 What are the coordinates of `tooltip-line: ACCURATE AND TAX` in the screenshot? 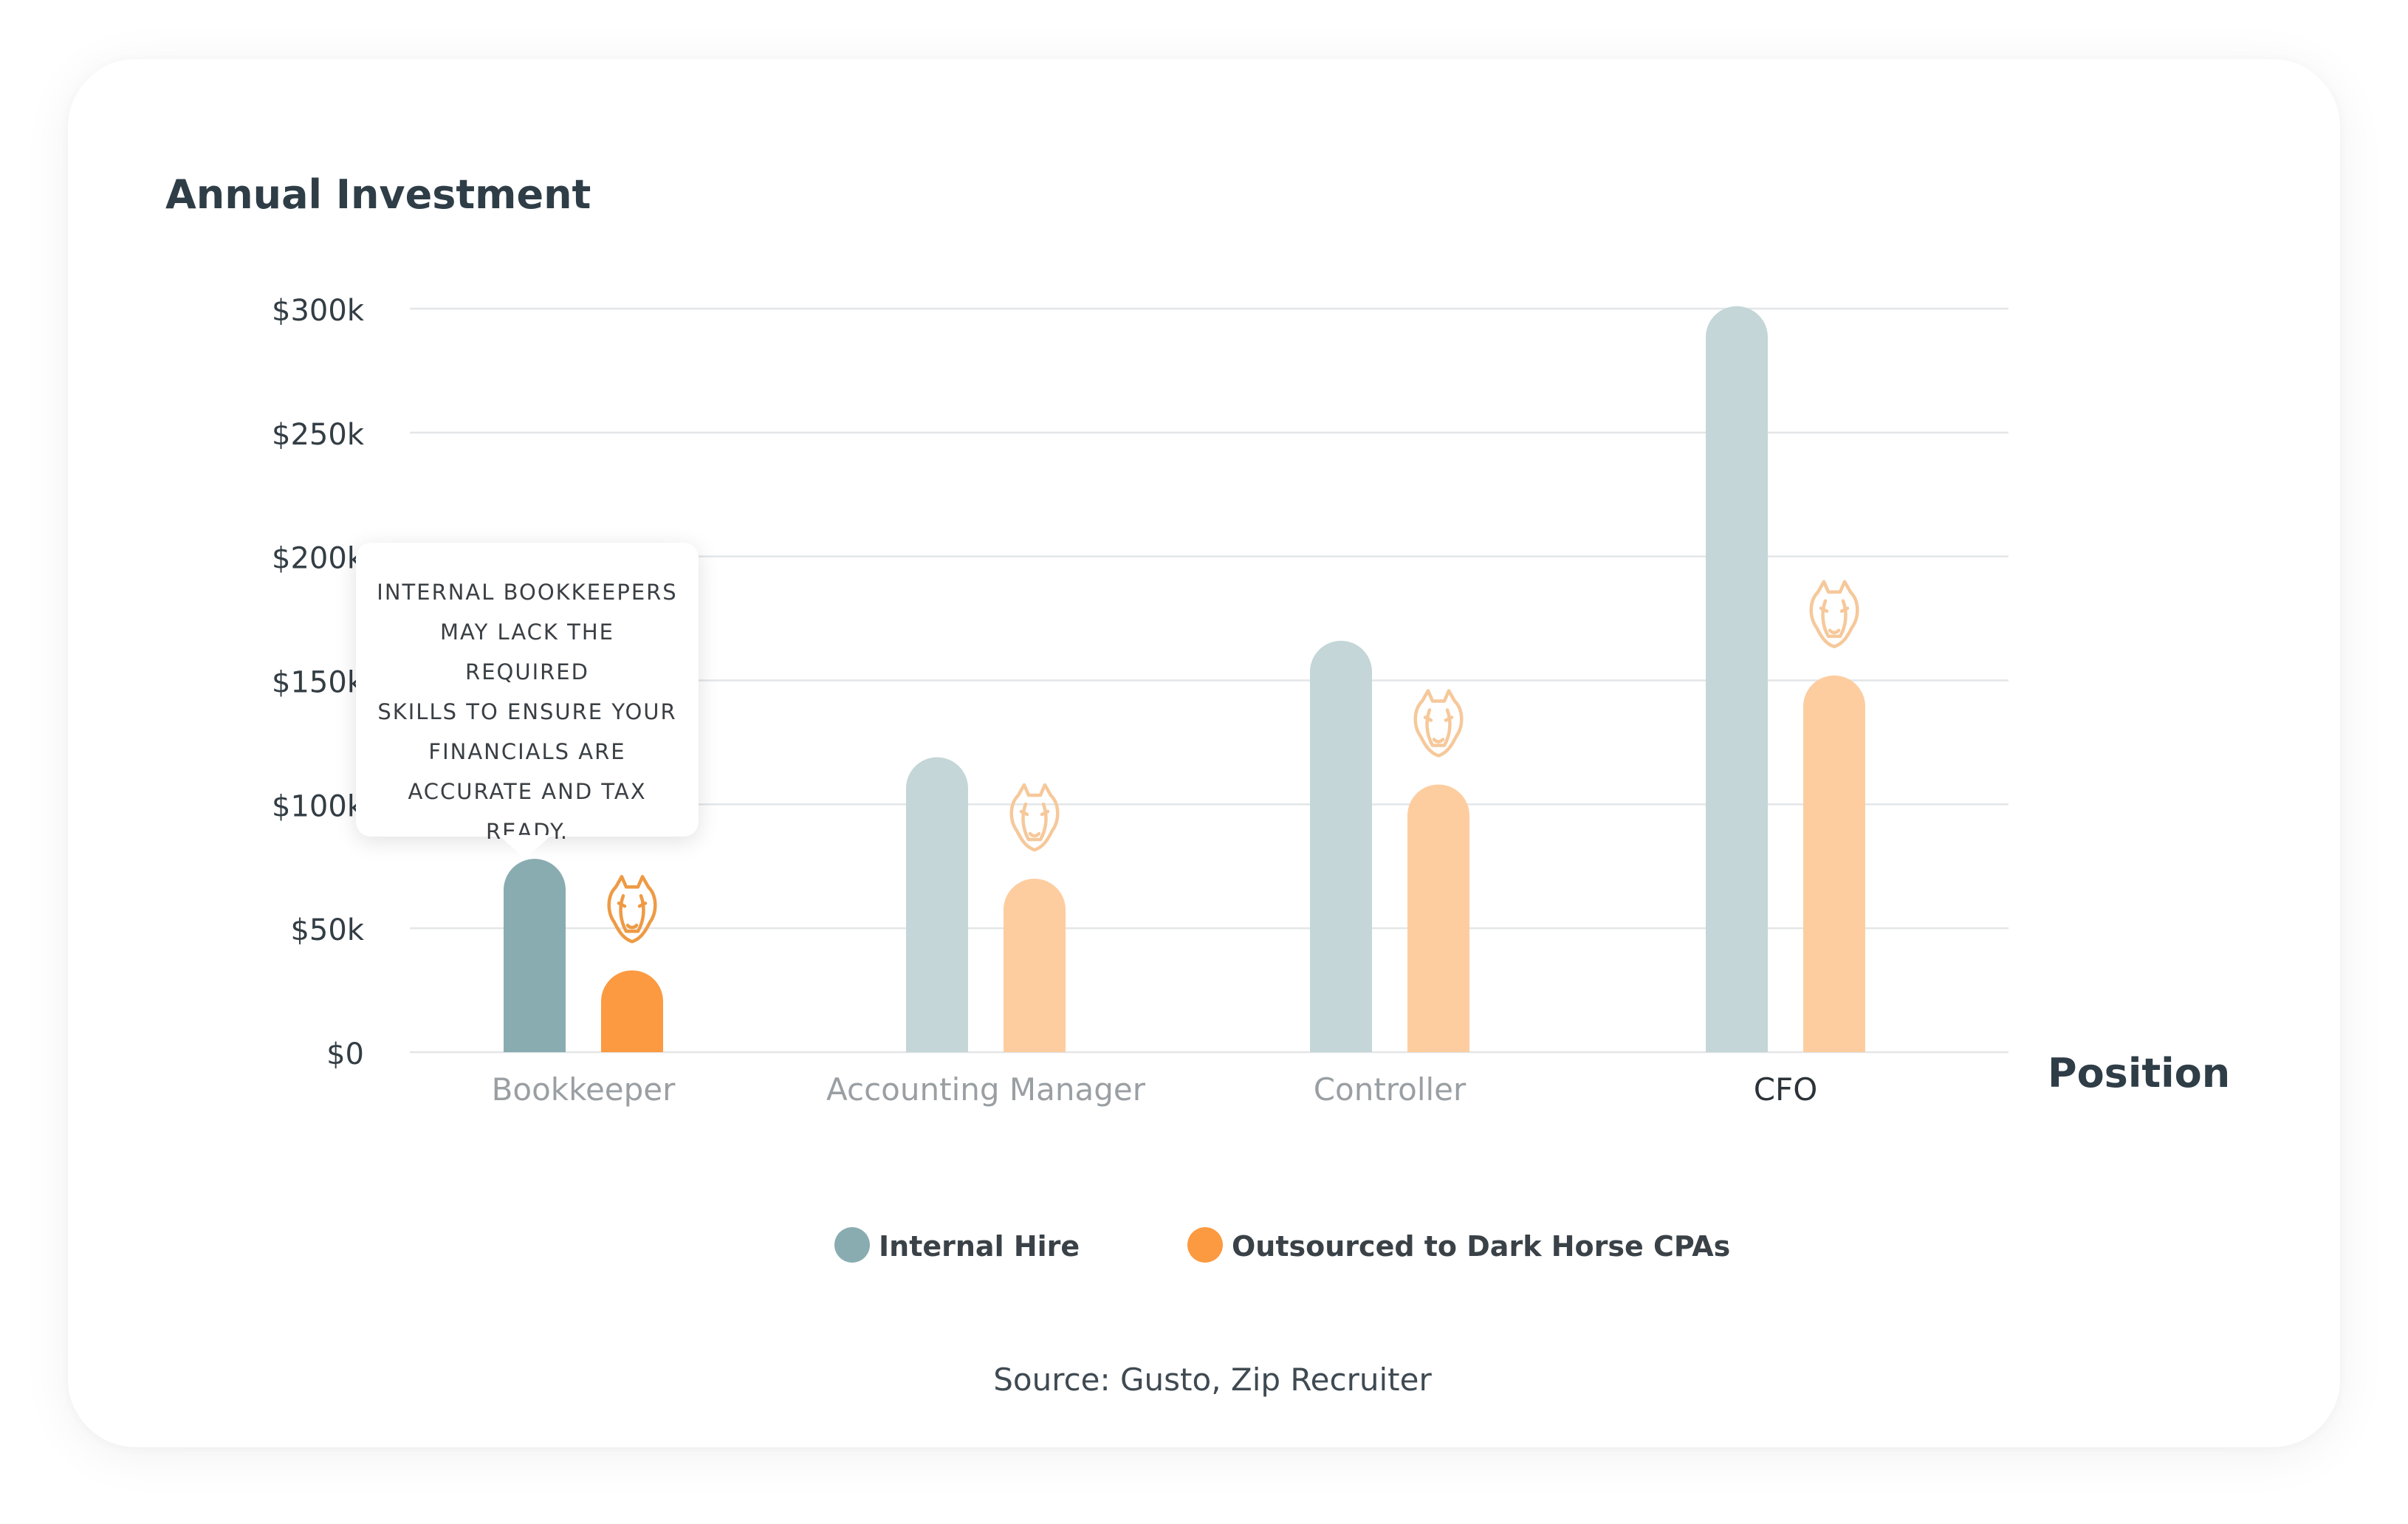 It's located at (527, 791).